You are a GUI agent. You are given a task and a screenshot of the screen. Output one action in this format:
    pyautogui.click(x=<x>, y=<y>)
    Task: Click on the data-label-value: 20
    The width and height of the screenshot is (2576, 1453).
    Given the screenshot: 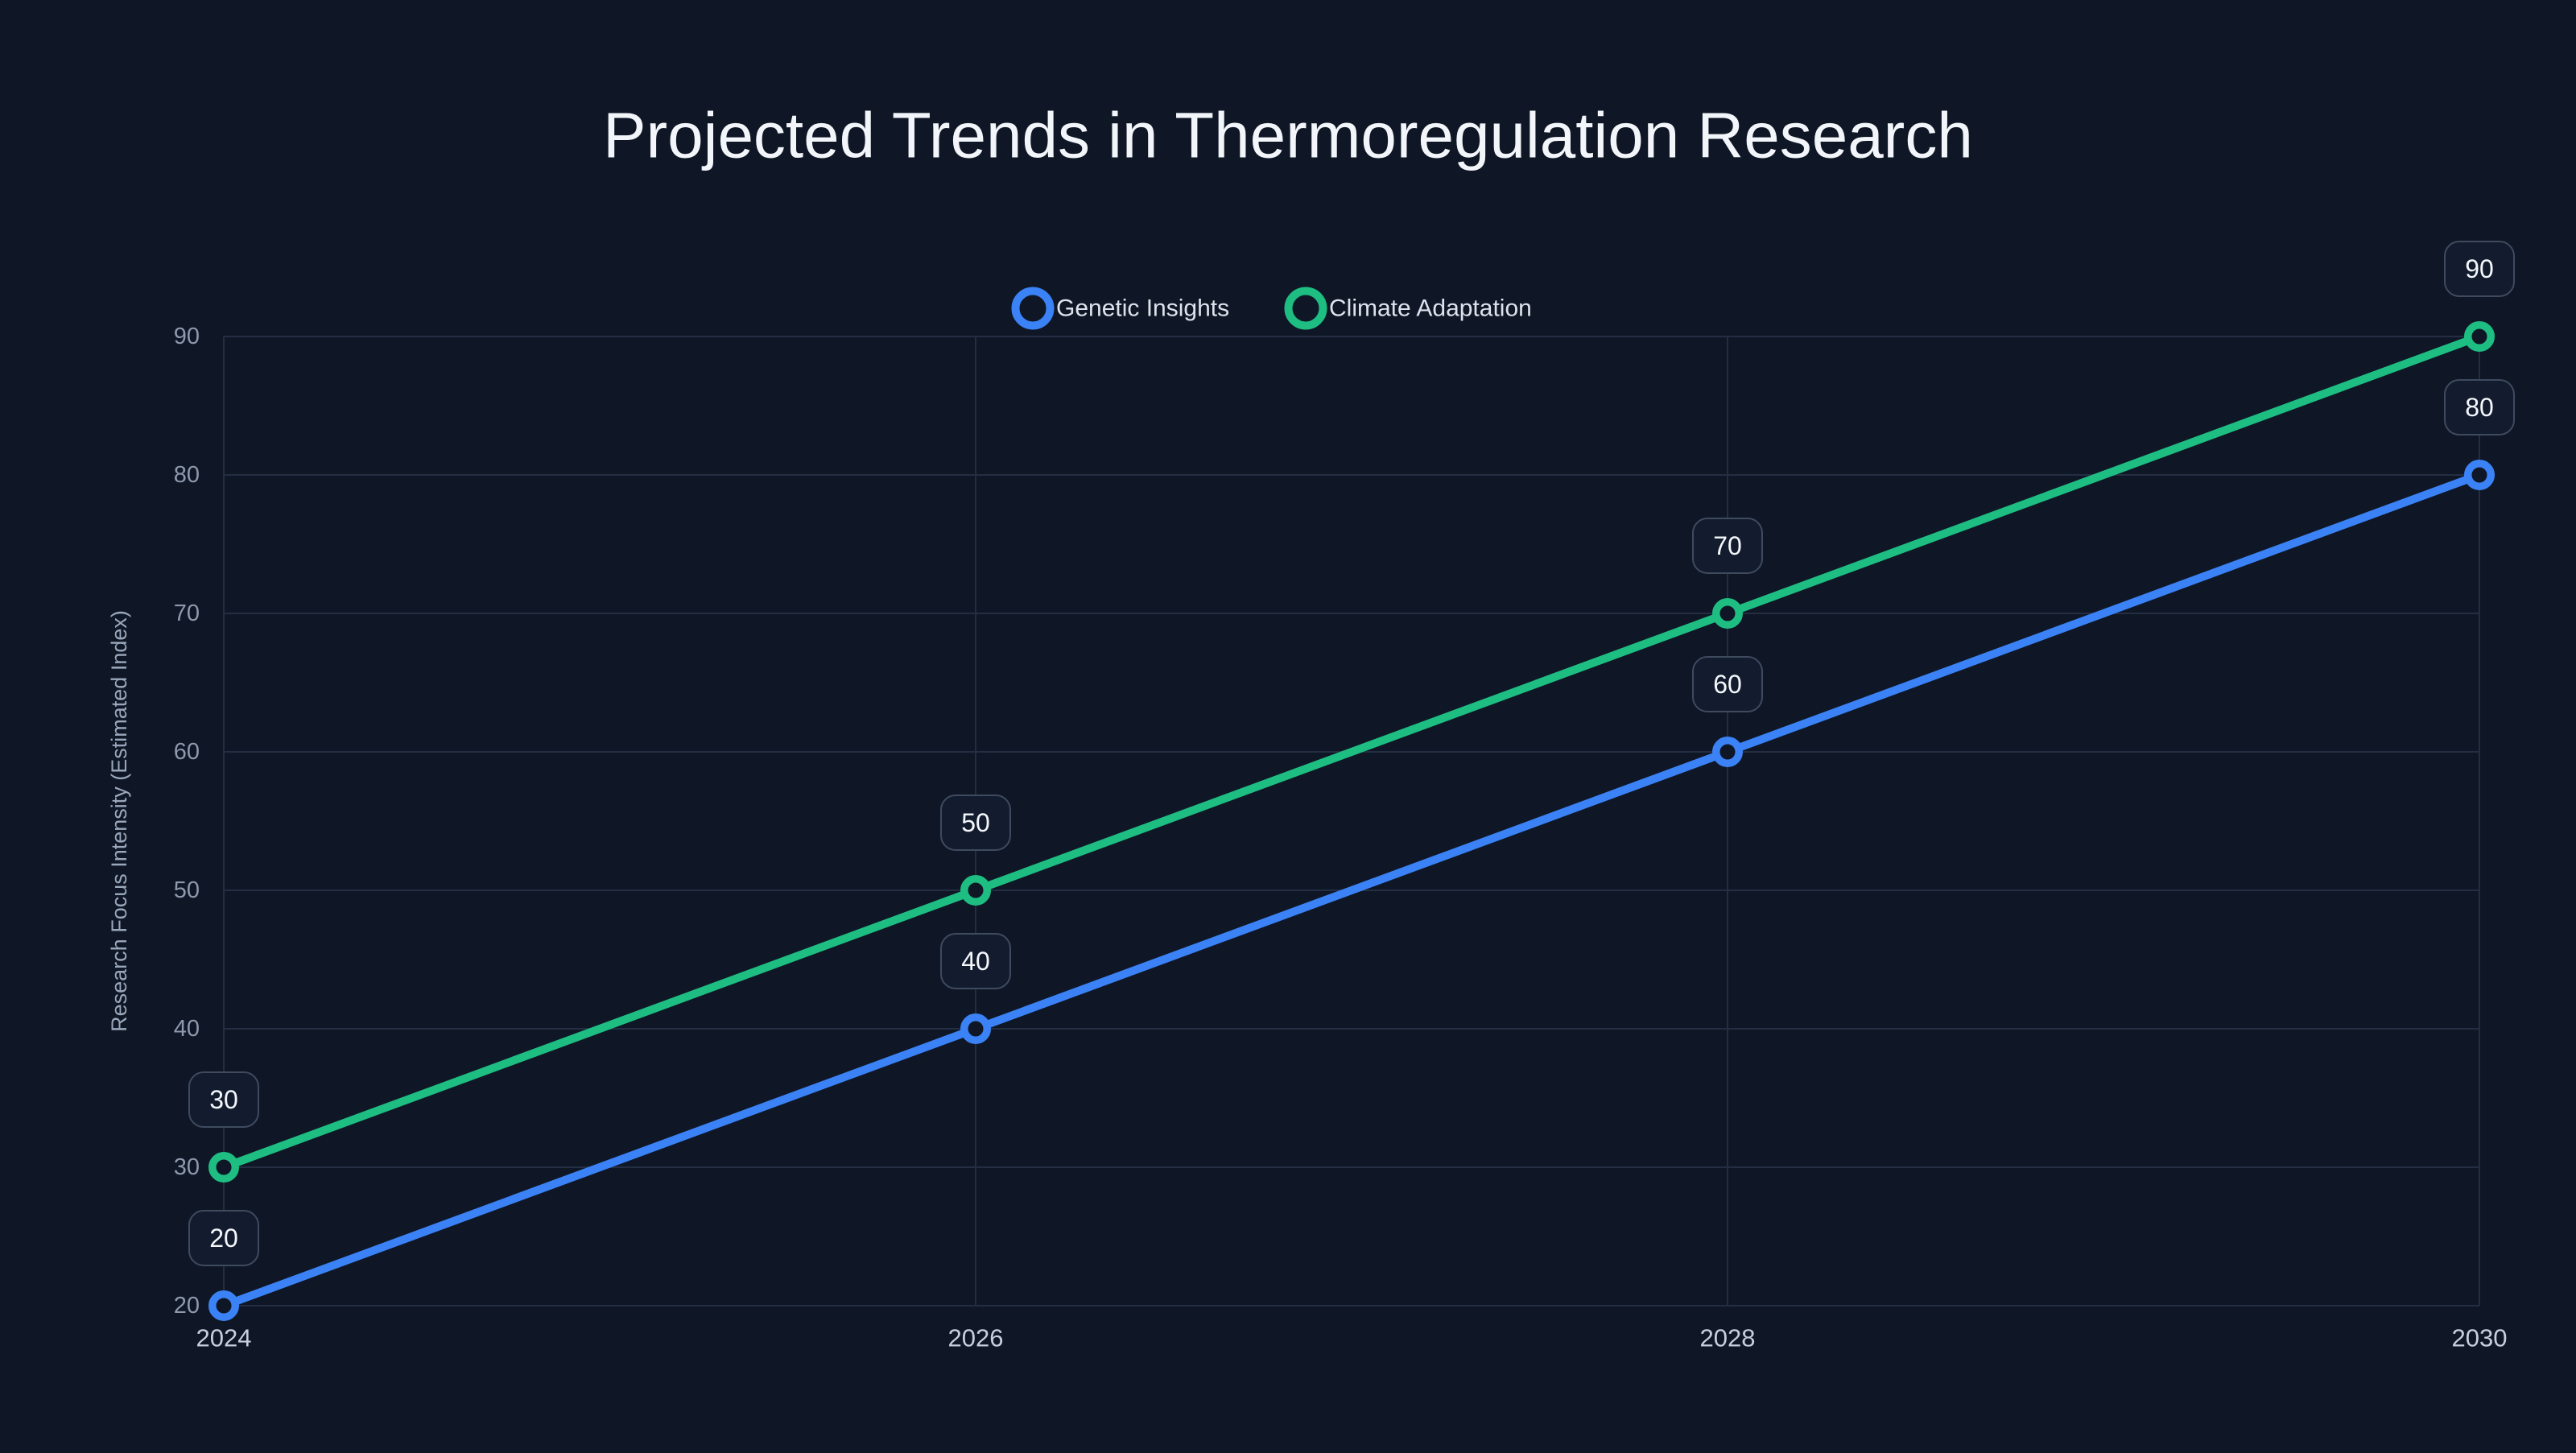 What is the action you would take?
    pyautogui.click(x=223, y=1238)
    